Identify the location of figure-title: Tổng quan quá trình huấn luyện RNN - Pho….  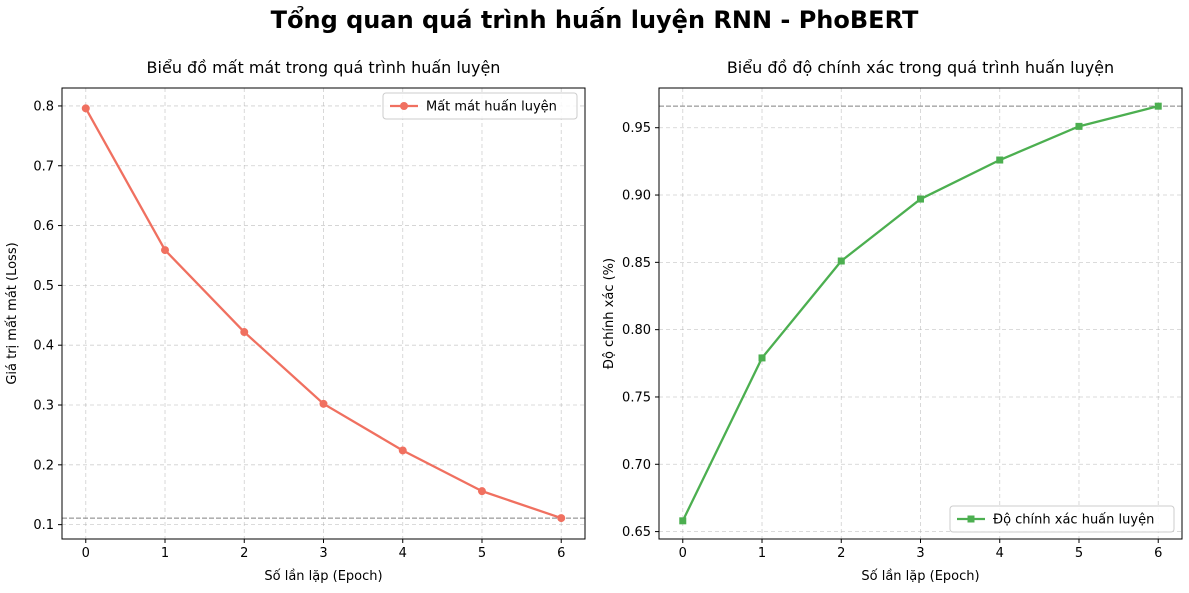
(594, 20).